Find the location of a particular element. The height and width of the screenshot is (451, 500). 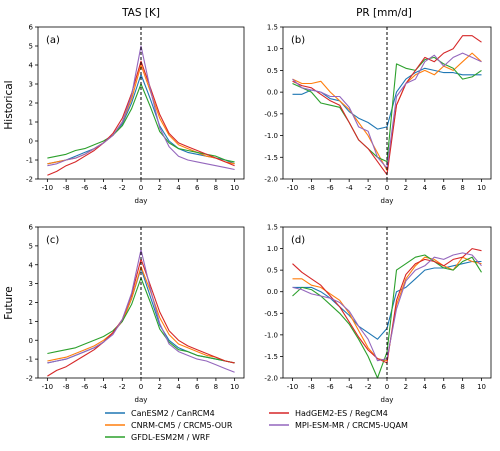

x-tick-label-c-6: 2 is located at coordinates (159, 387).